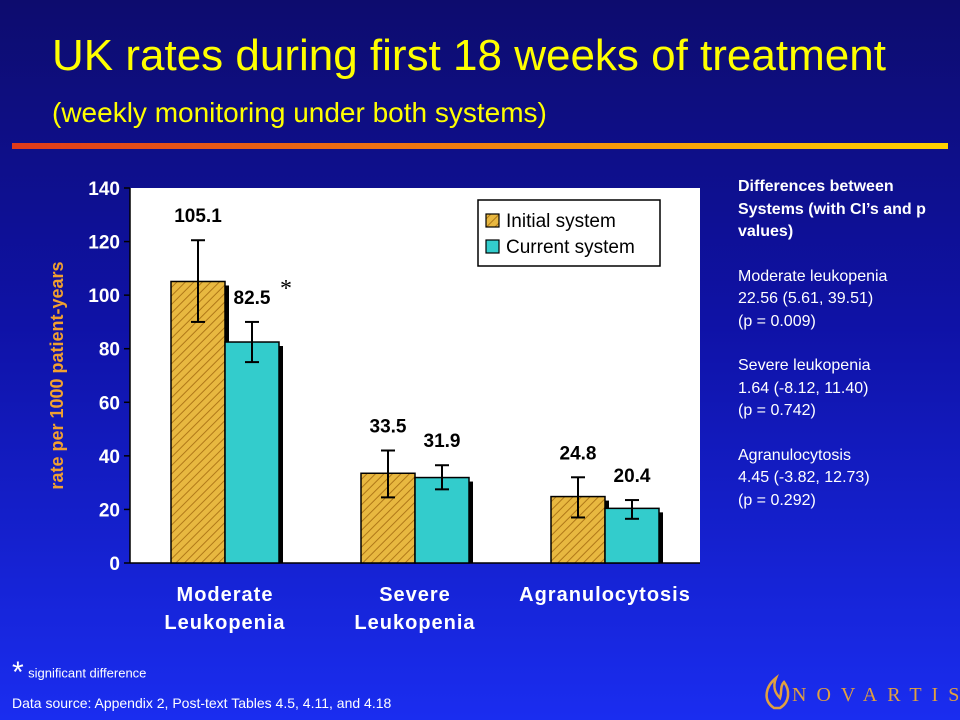 The image size is (960, 720). Describe the element at coordinates (632, 476) in the screenshot. I see `data-label: 20.4` at that location.